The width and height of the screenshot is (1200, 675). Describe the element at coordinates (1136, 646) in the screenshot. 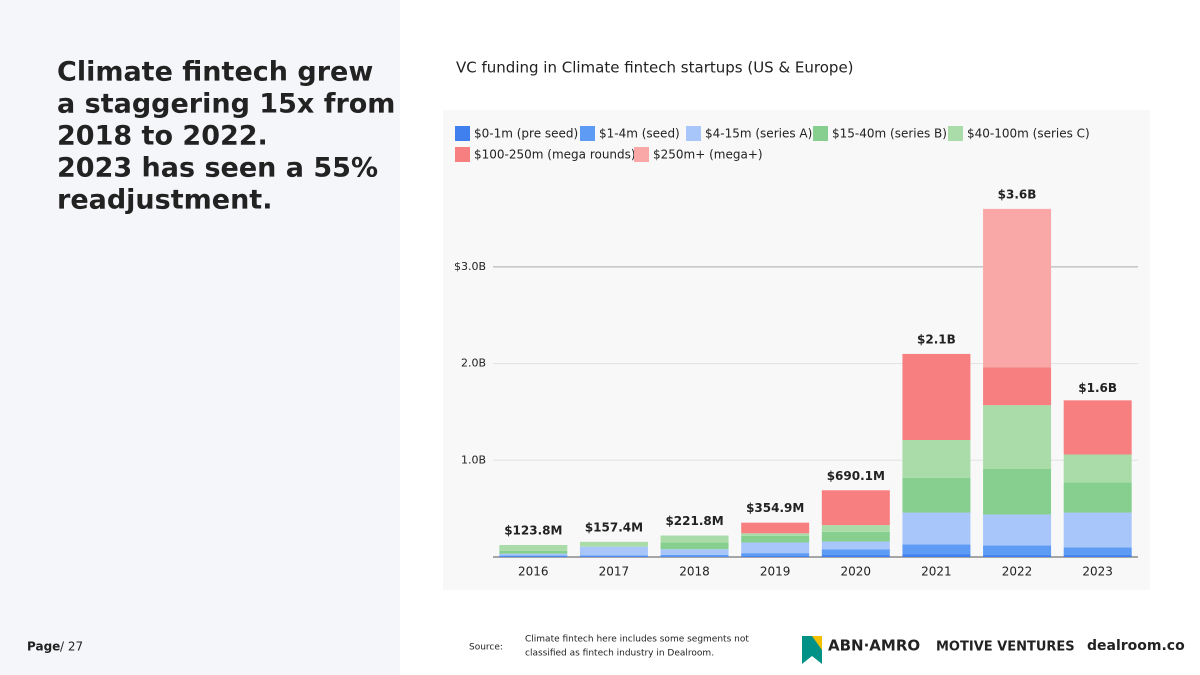

I see `logo: dealroom.co` at that location.